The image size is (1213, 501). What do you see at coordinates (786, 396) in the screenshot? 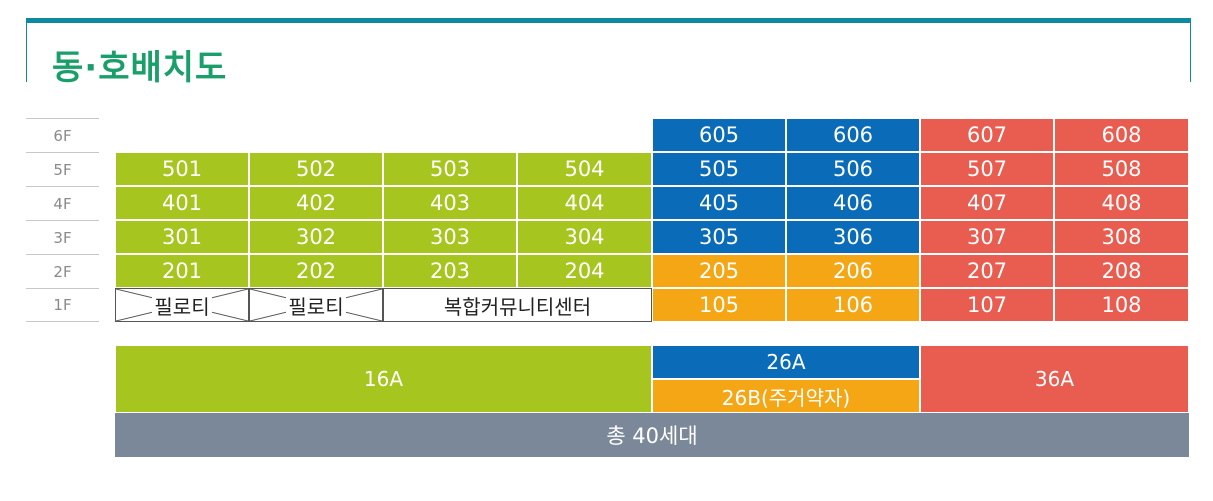
I see `legend-26b: 26B(주거약자)` at bounding box center [786, 396].